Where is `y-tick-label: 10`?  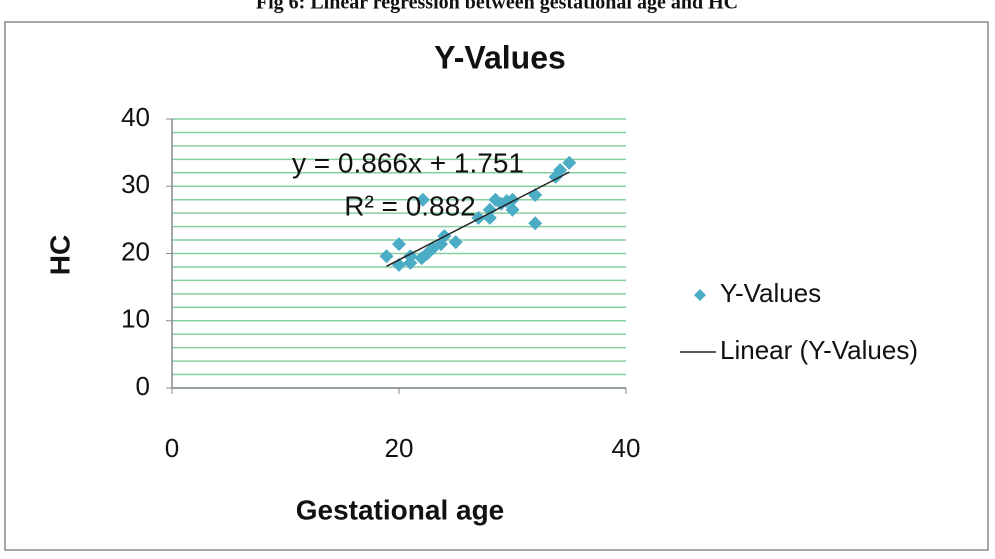 y-tick-label: 10 is located at coordinates (135, 319).